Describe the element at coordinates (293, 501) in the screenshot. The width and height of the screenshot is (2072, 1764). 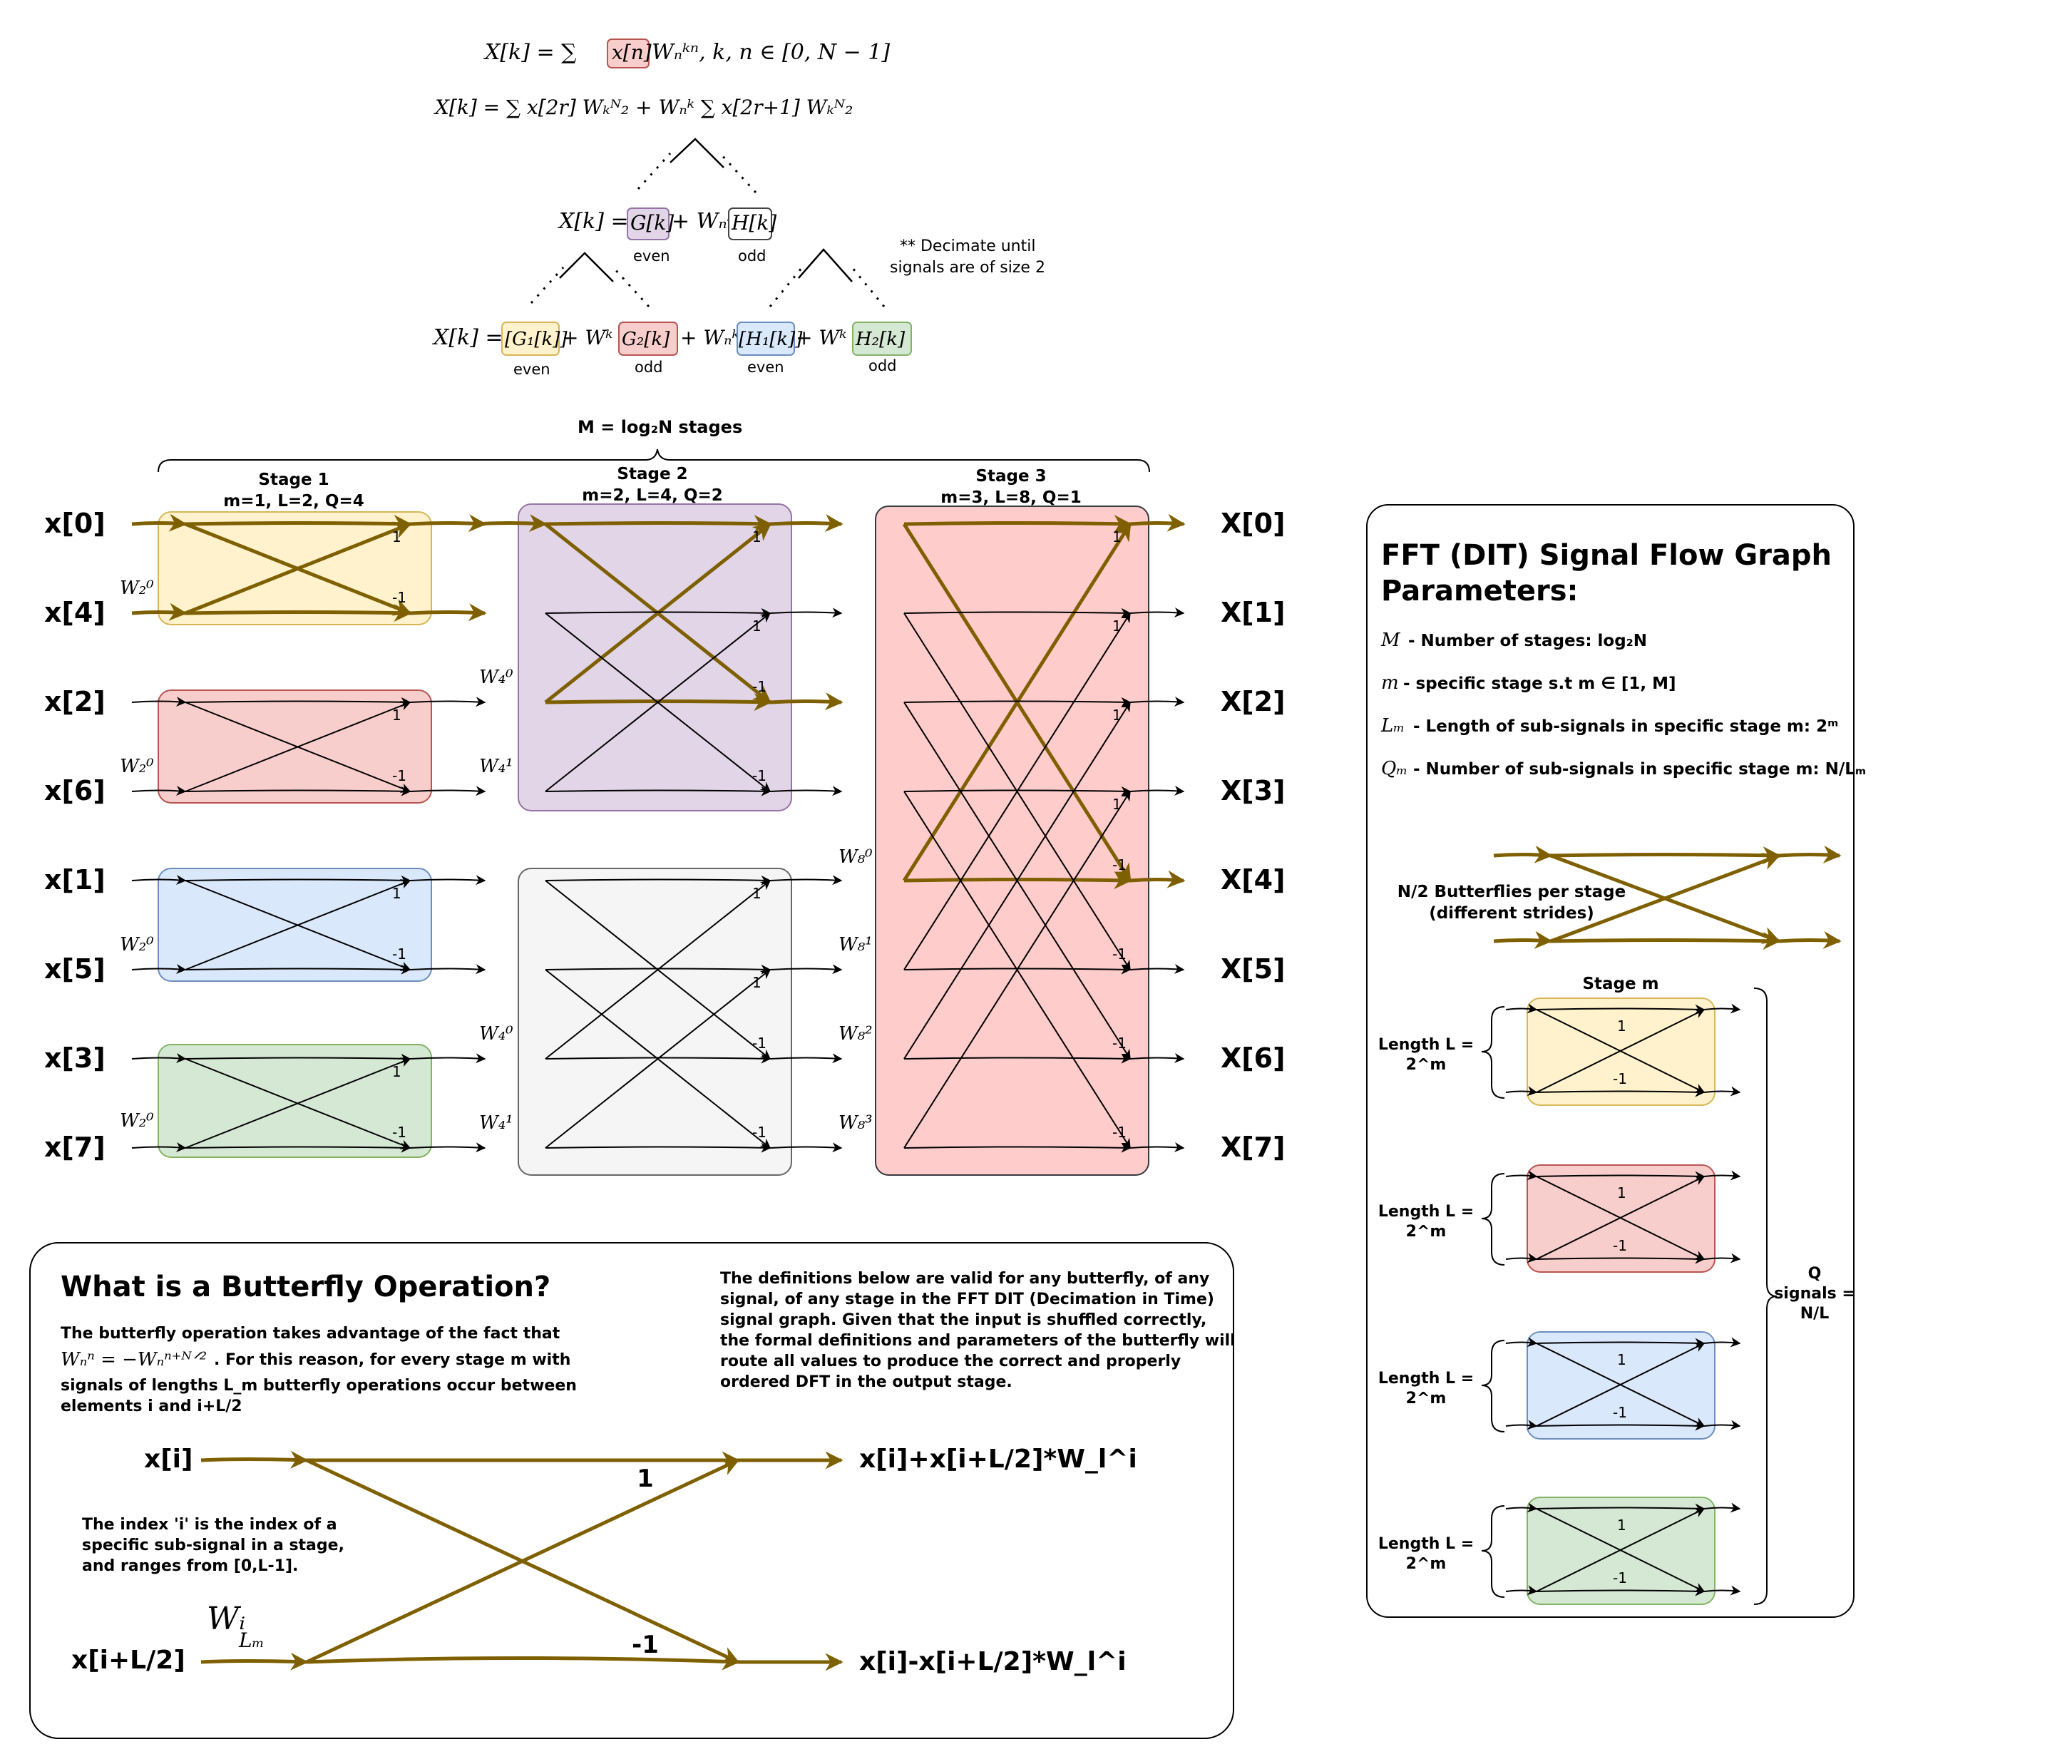
I see `stage1-params: m=1, L=2, Q=4` at that location.